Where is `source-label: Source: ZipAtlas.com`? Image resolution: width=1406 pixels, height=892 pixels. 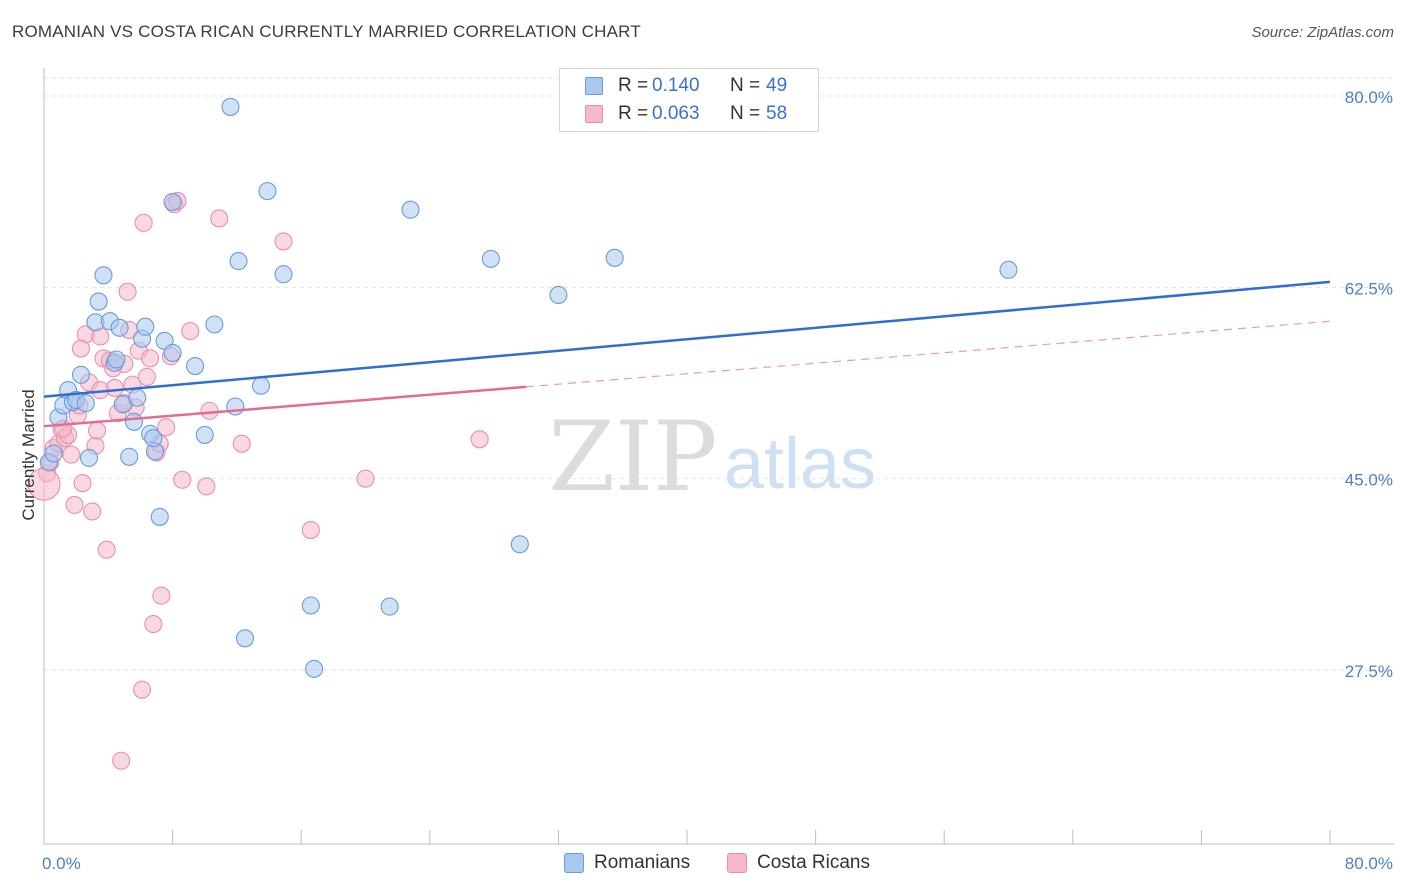 source-label: Source: ZipAtlas.com is located at coordinates (1322, 32).